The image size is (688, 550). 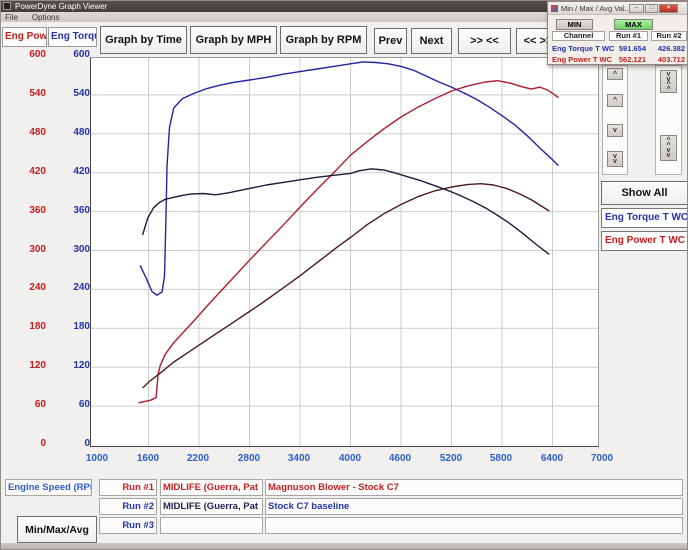 What do you see at coordinates (615, 159) in the screenshot?
I see `scroll-down-double-icon: v v` at bounding box center [615, 159].